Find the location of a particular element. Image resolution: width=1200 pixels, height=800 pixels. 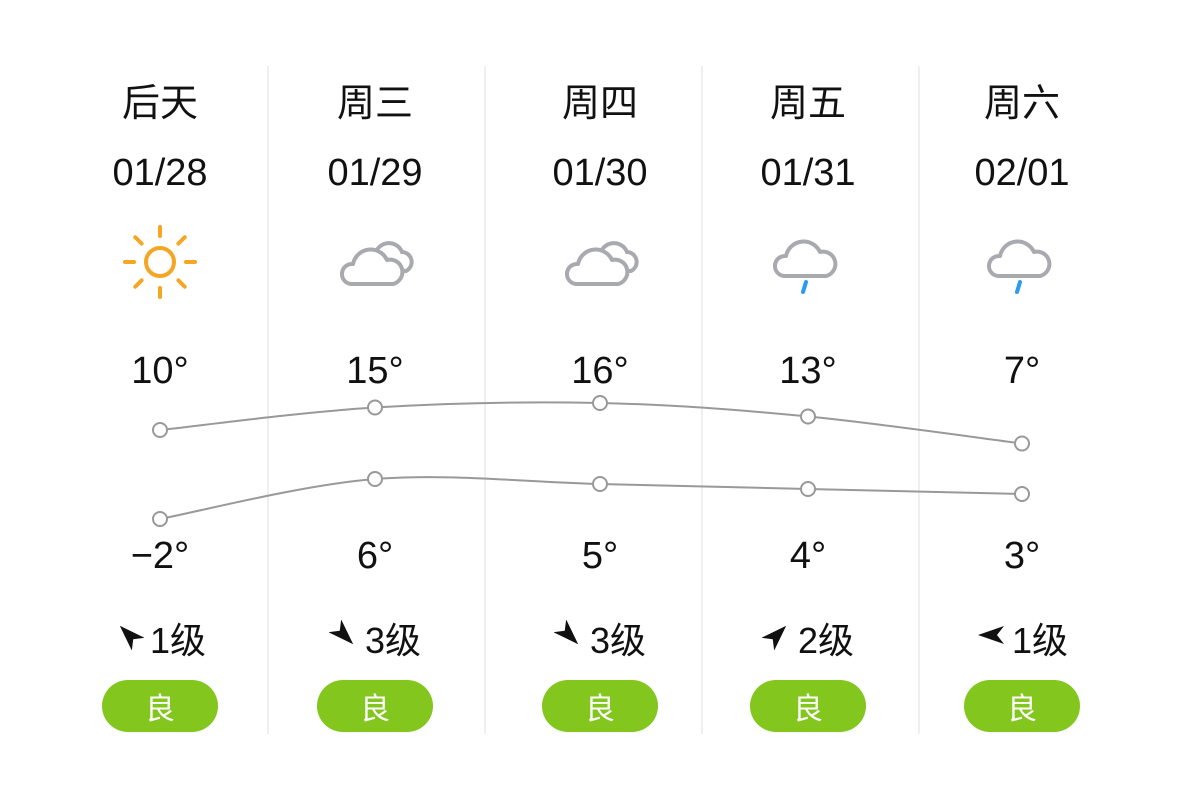

low-temp: 4° is located at coordinates (808, 556).